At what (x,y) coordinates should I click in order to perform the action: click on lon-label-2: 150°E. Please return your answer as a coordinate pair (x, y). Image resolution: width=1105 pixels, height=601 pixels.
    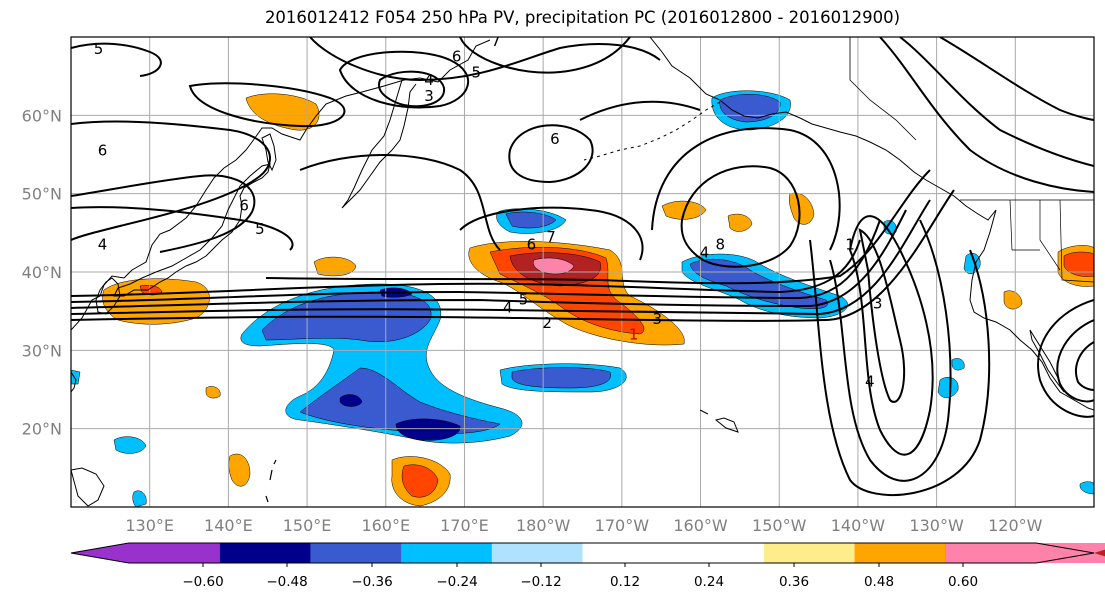
    Looking at the image, I should click on (307, 525).